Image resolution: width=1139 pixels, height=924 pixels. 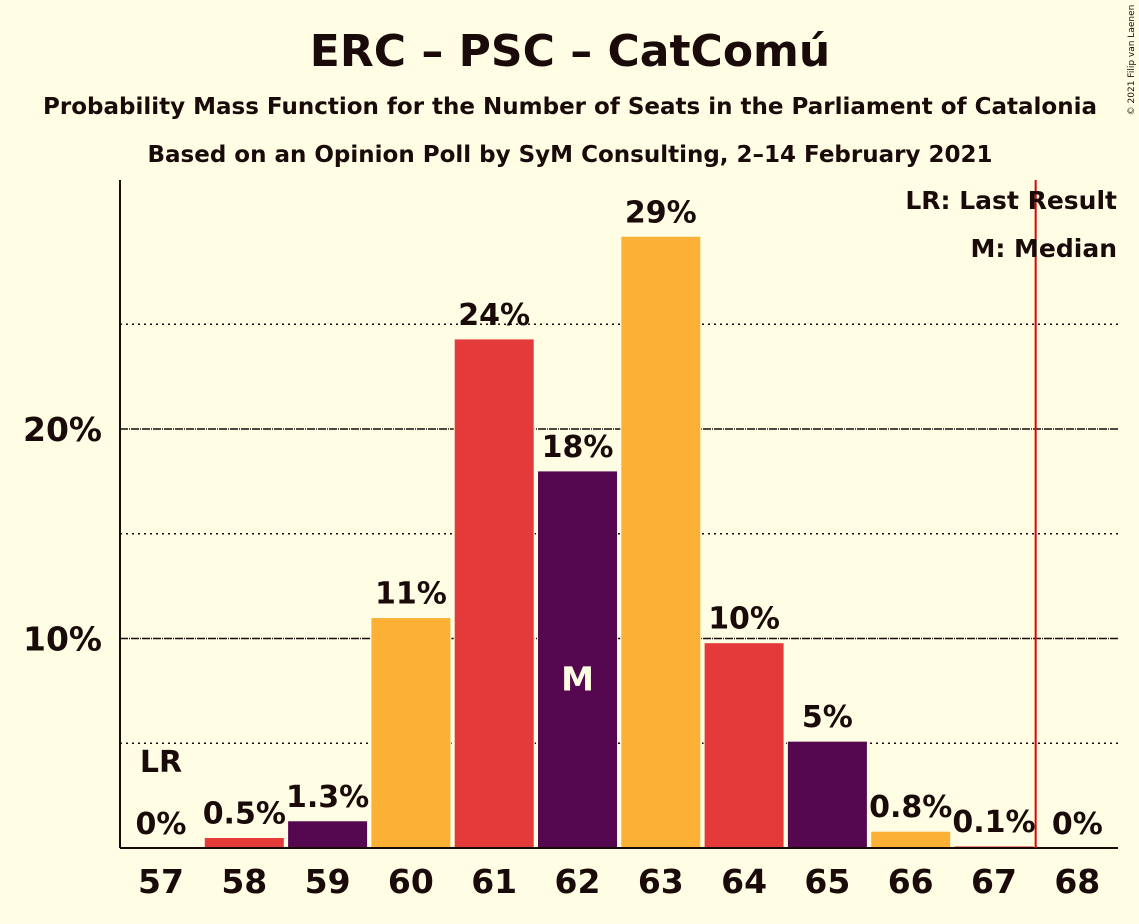 What do you see at coordinates (661, 881) in the screenshot?
I see `x-tick-label: 63` at bounding box center [661, 881].